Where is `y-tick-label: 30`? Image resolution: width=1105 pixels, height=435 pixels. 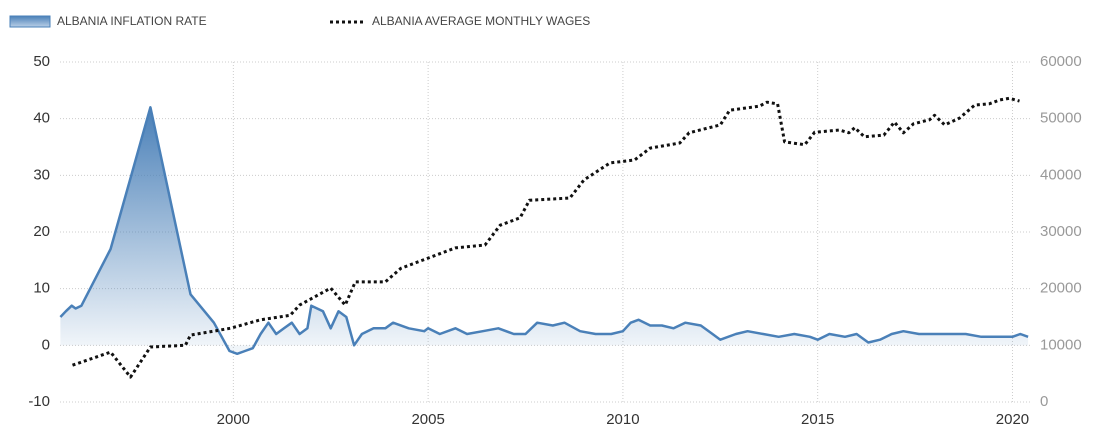
y-tick-label: 30 is located at coordinates (41, 174).